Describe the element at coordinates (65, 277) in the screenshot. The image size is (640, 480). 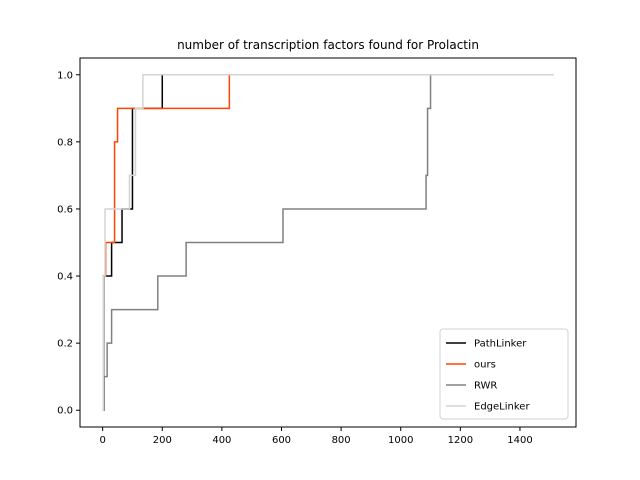
I see `y-tick-label: 0.4` at that location.